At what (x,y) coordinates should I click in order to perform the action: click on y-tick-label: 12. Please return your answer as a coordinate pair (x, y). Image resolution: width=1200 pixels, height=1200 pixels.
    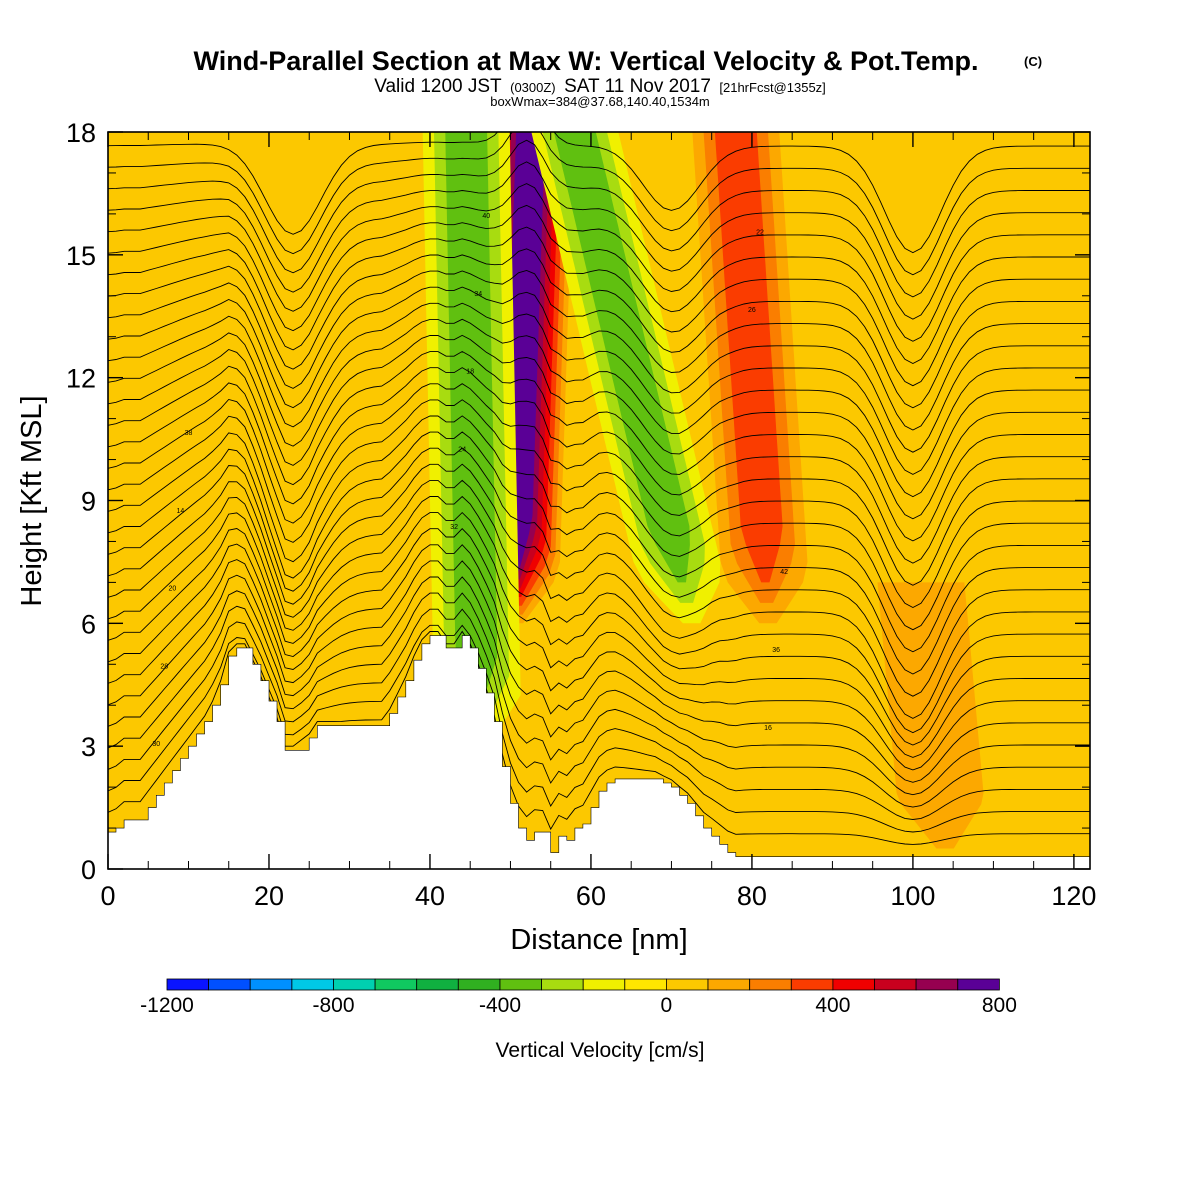
    Looking at the image, I should click on (81, 379).